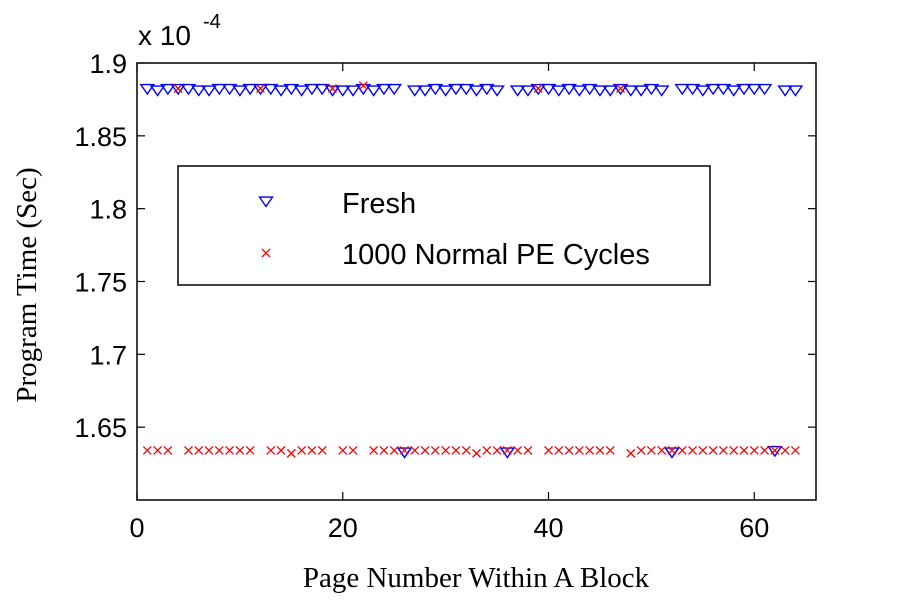  What do you see at coordinates (27, 284) in the screenshot?
I see `y-axis-title: Program Time (Sec)` at bounding box center [27, 284].